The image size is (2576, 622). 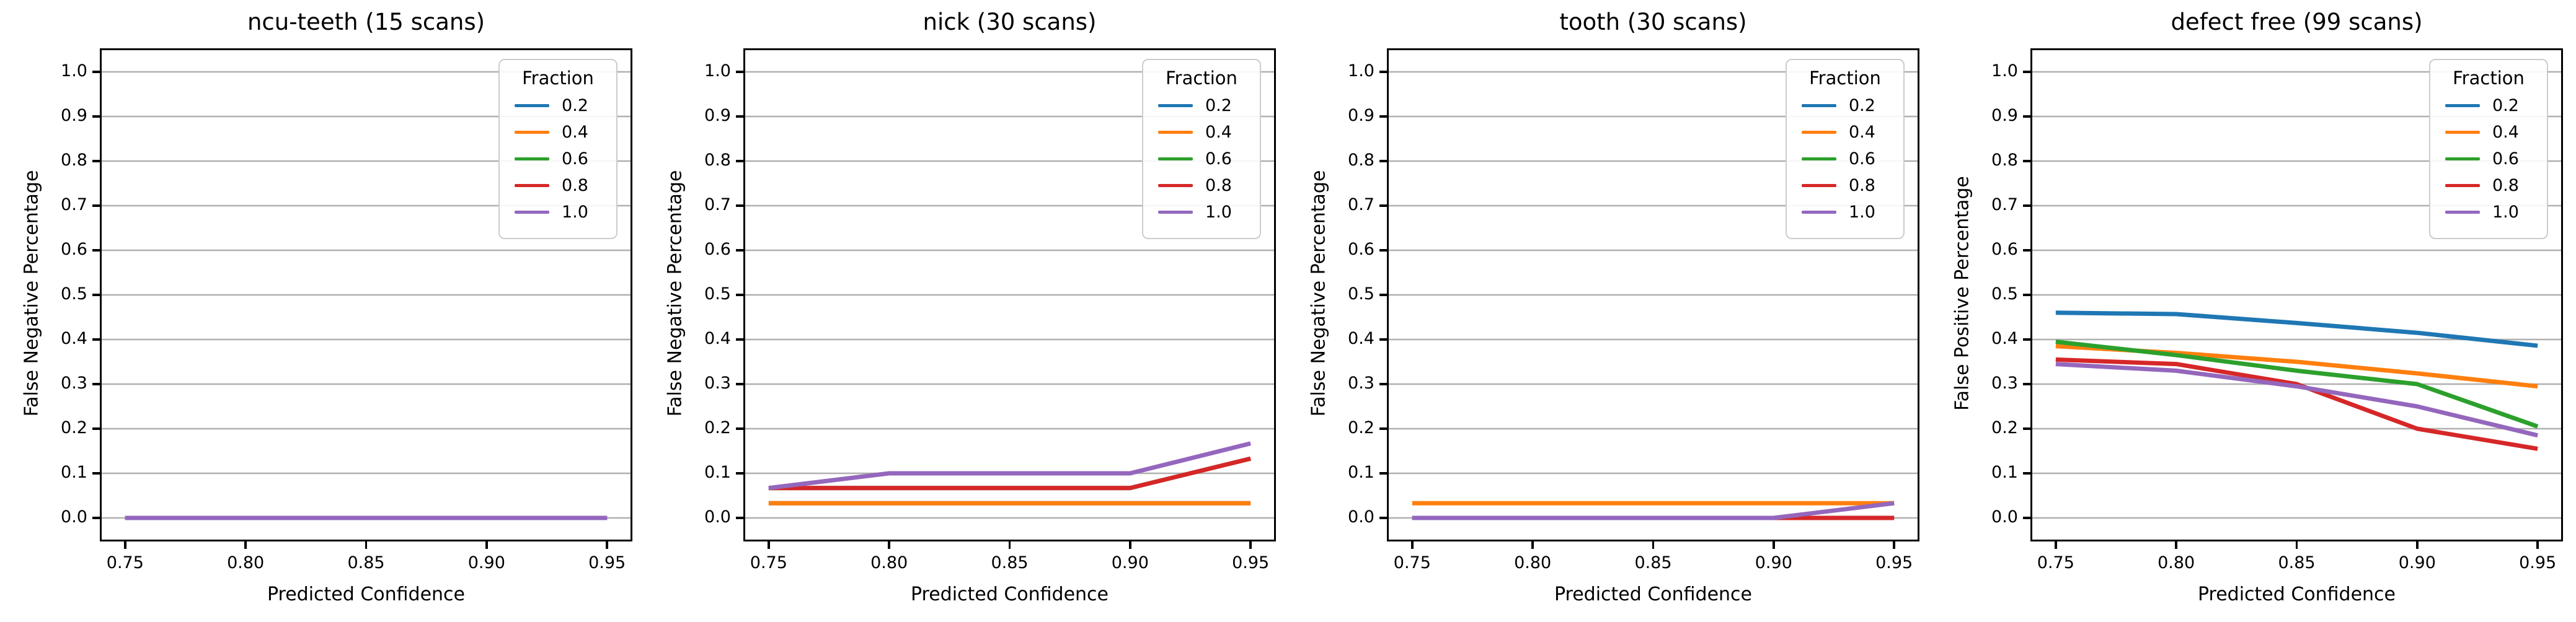 I want to click on legend-1: Fraction 0.2 0.4 0.6 0.8 1.0, so click(x=1201, y=149).